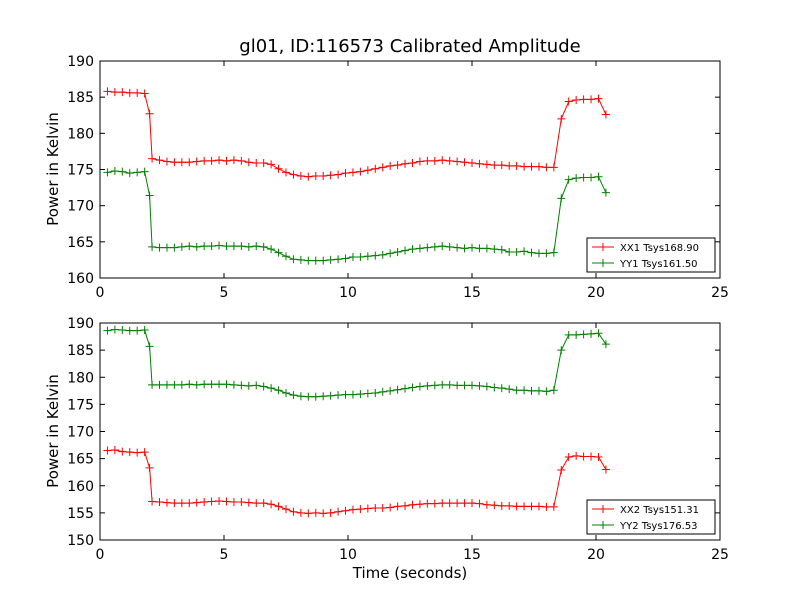  What do you see at coordinates (80, 62) in the screenshot?
I see `y-tick-label: 190` at bounding box center [80, 62].